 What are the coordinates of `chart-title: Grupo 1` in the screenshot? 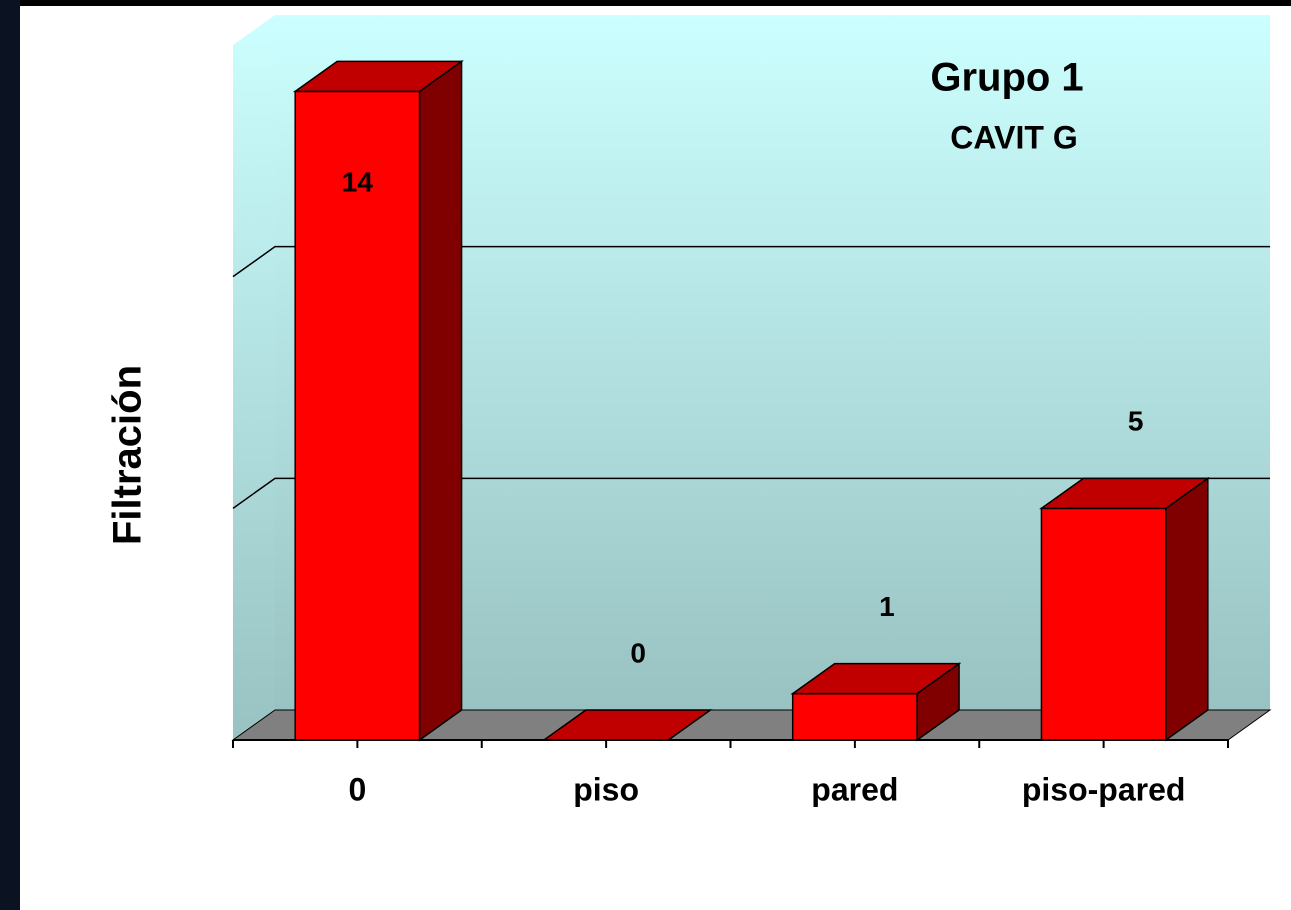 It's located at (1006, 78).